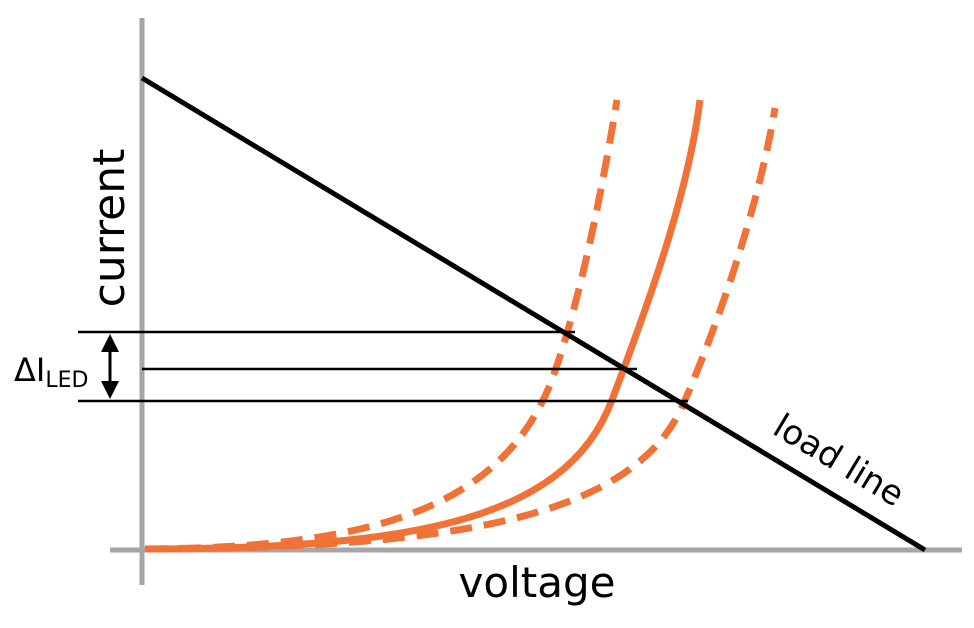  What do you see at coordinates (109, 228) in the screenshot?
I see `y-axis-label: current` at bounding box center [109, 228].